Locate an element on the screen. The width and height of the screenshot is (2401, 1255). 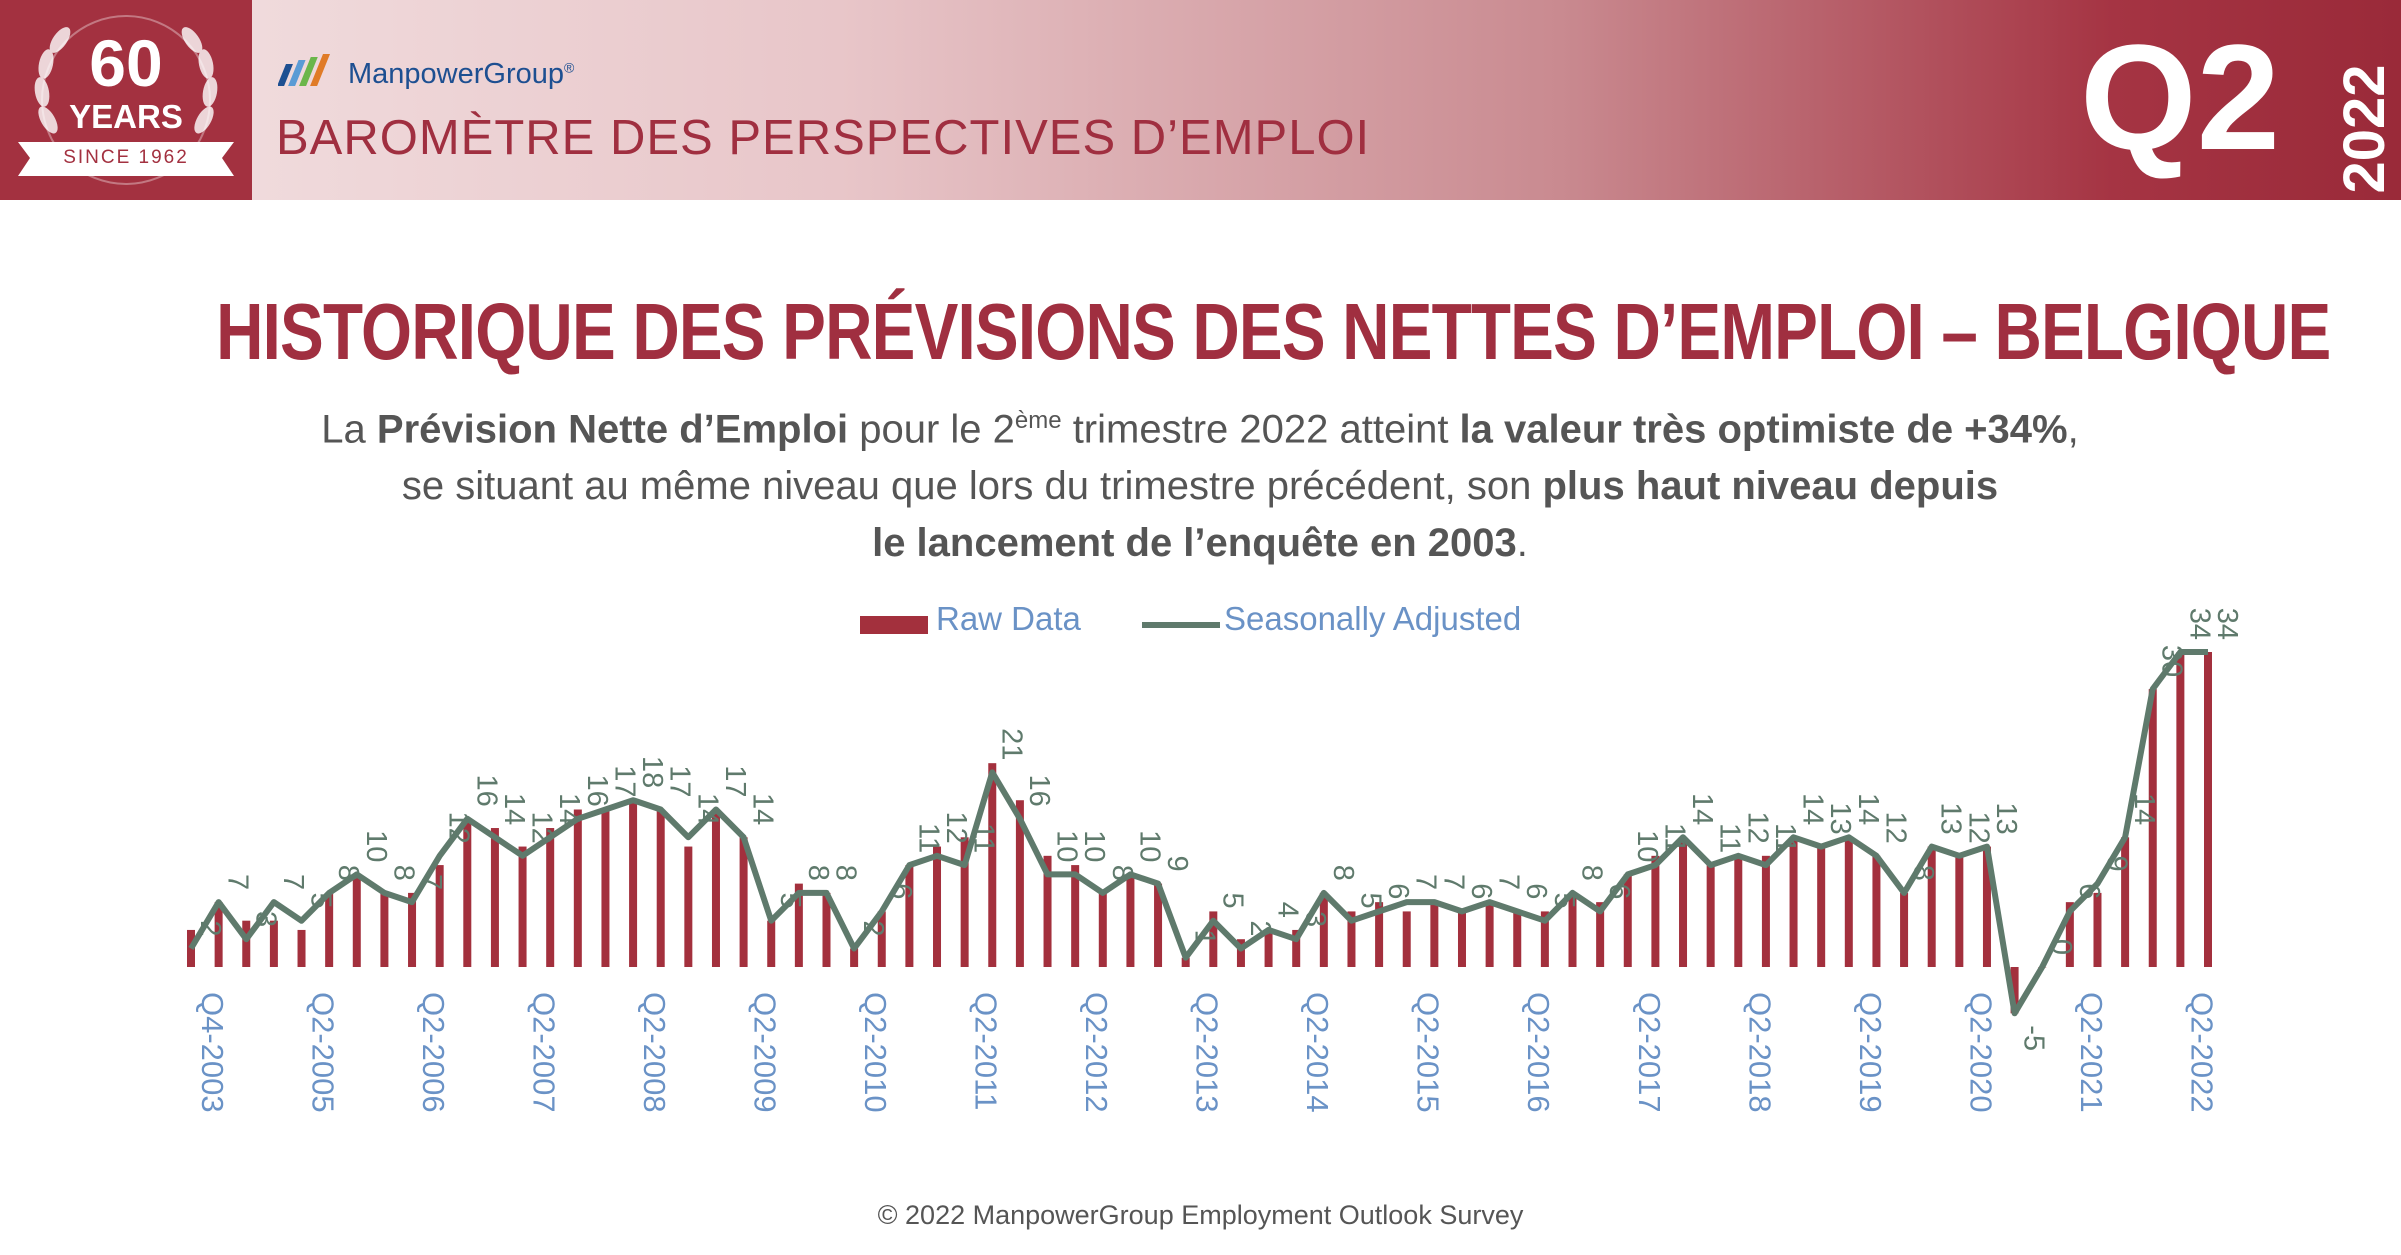
data-label-23: 8 is located at coordinates (846, 873).